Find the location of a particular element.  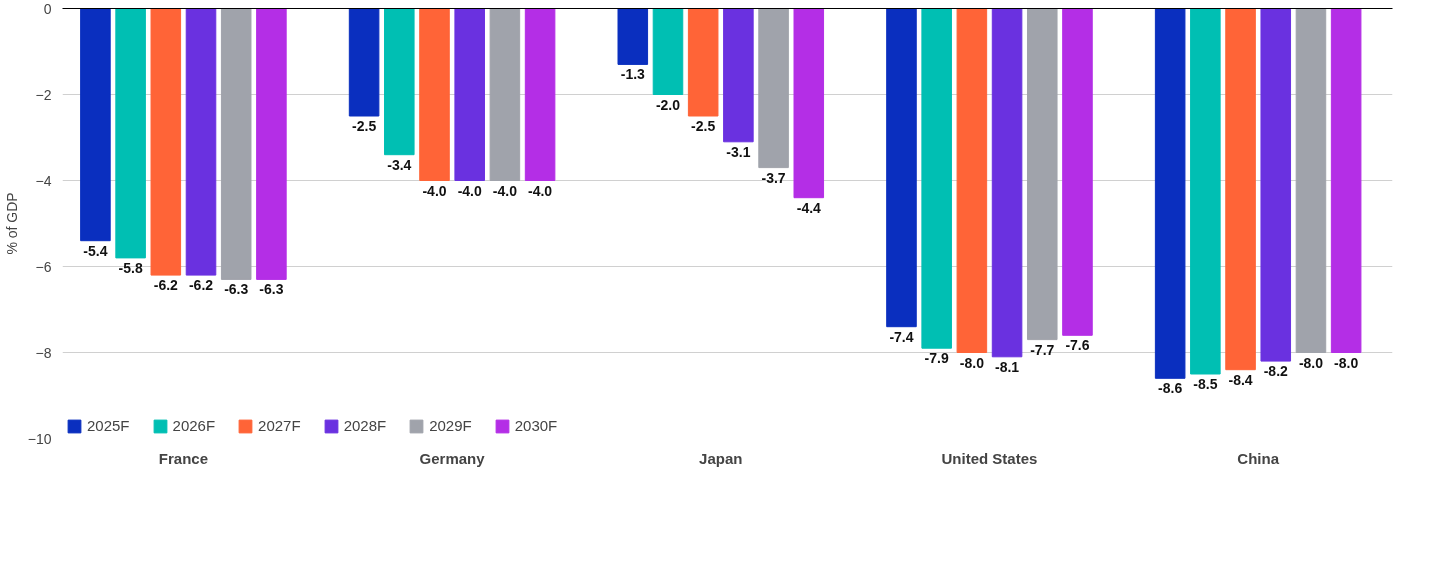

legend-label: 2025F is located at coordinates (108, 425).